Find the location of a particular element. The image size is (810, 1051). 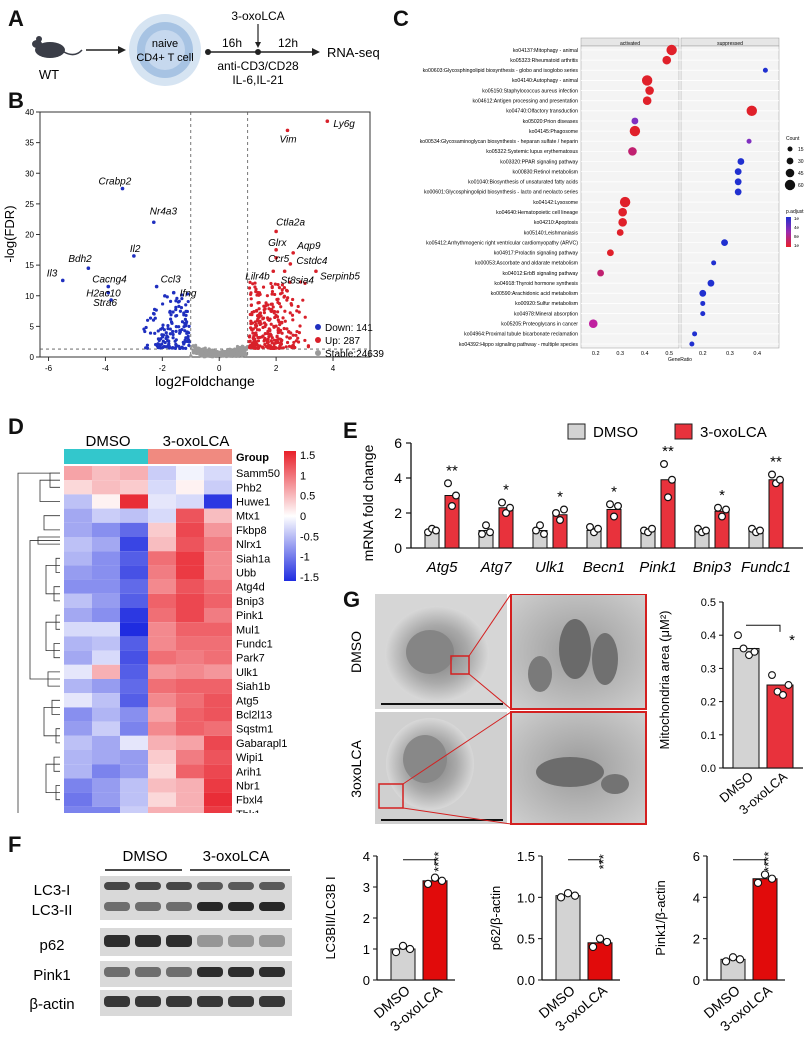

blot-row-label: LC3-I is located at coordinates (52, 890).